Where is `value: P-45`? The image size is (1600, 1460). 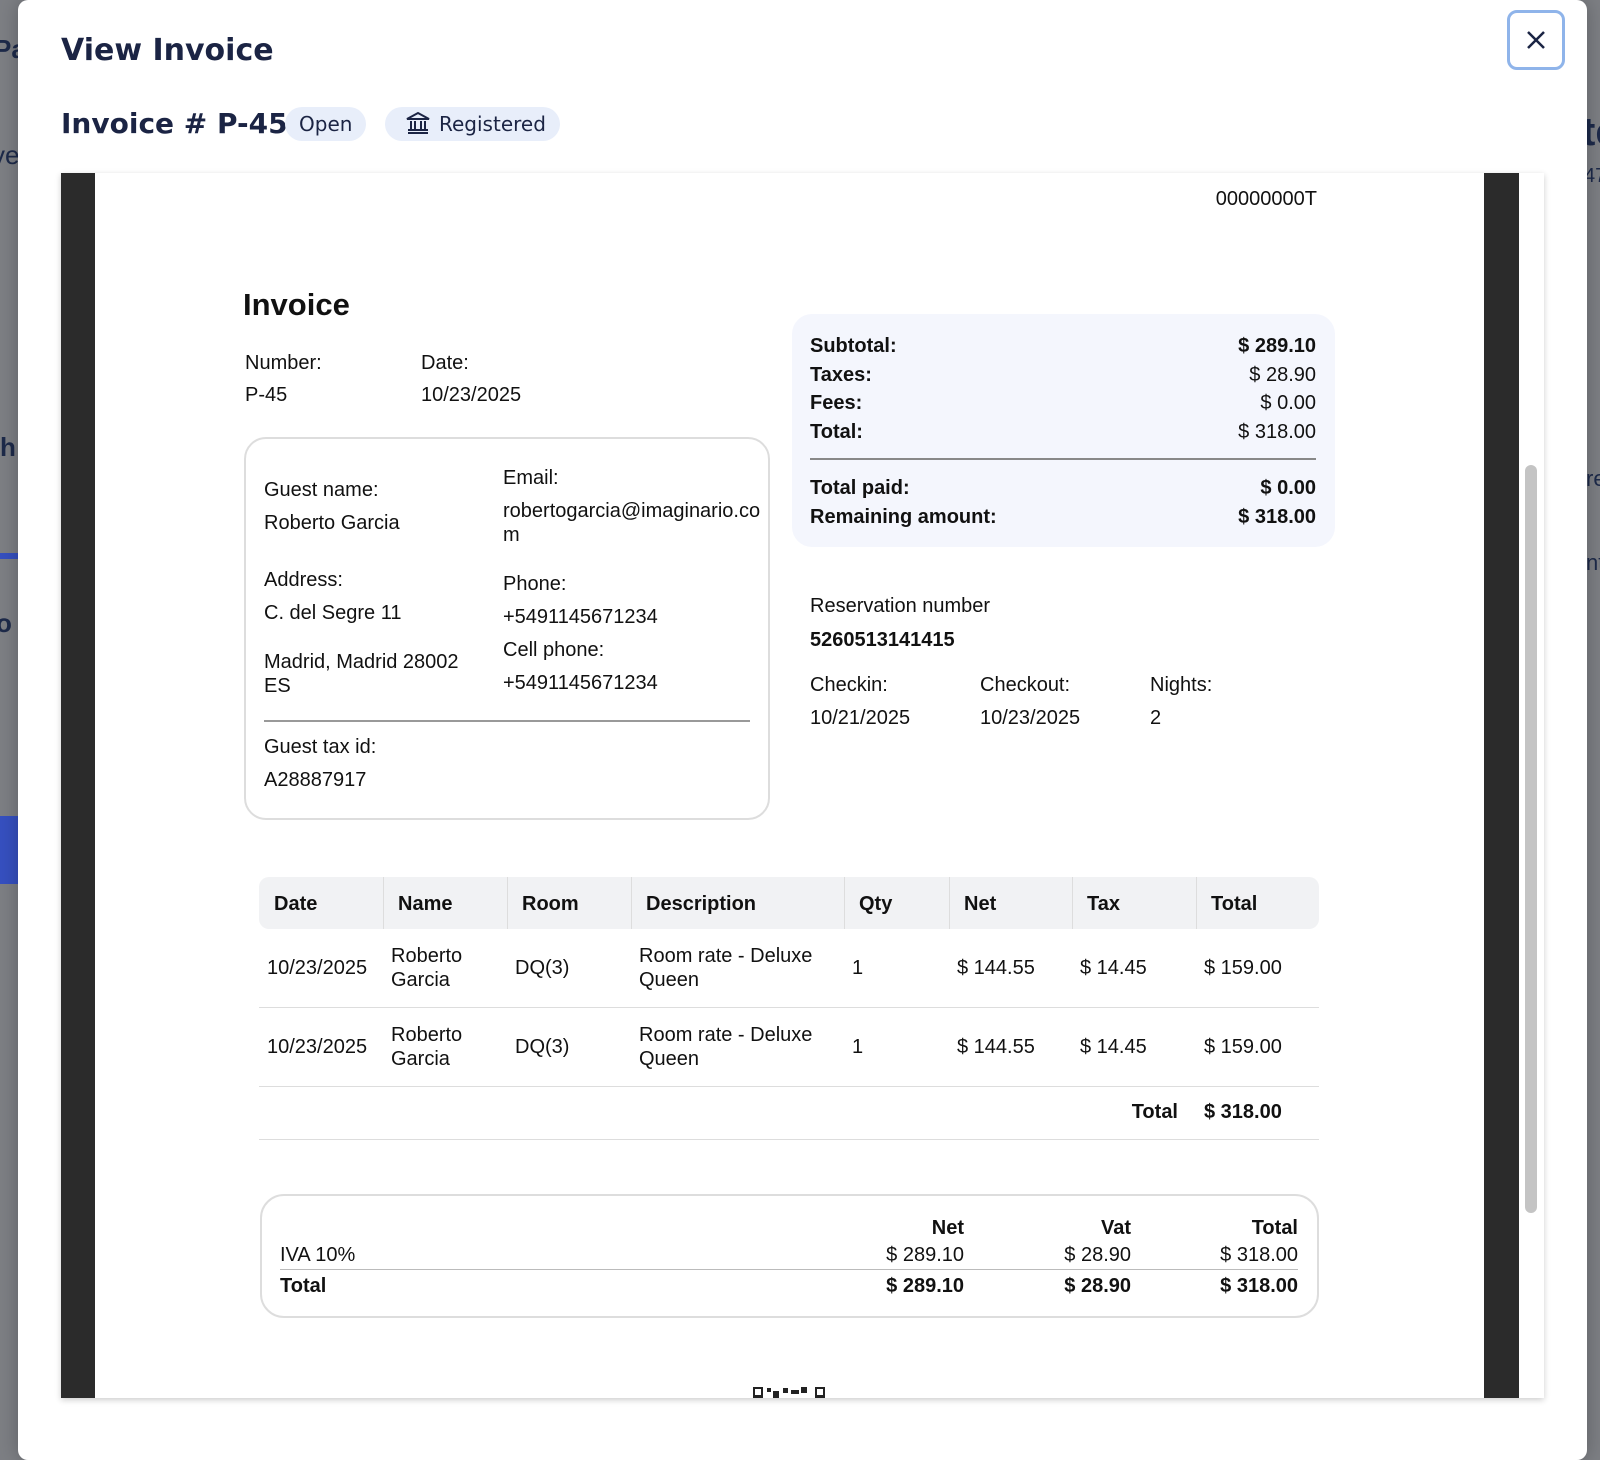 value: P-45 is located at coordinates (266, 395).